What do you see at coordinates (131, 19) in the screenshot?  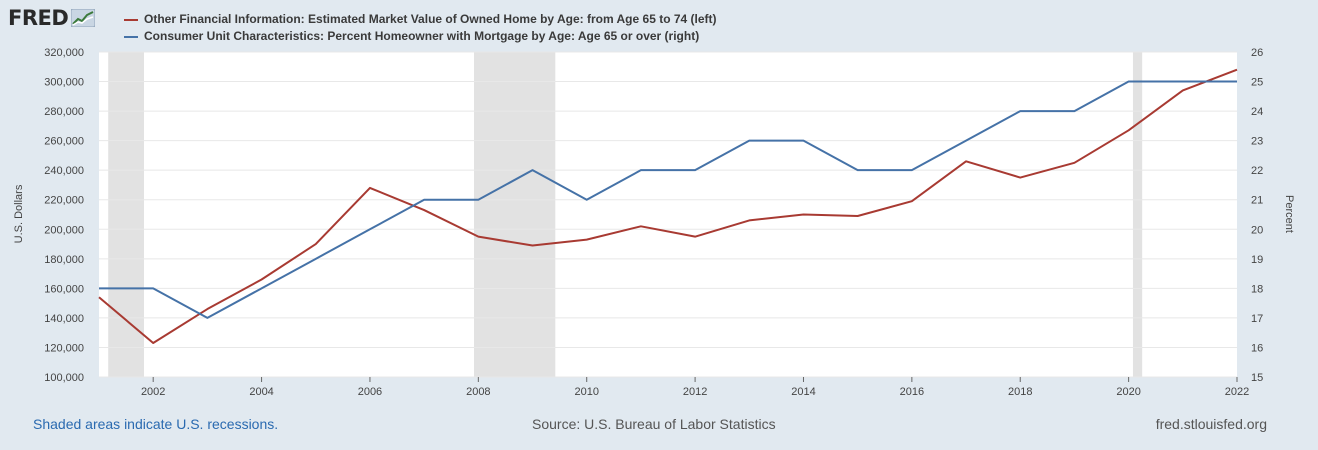 I see `legend-swatch-red` at bounding box center [131, 19].